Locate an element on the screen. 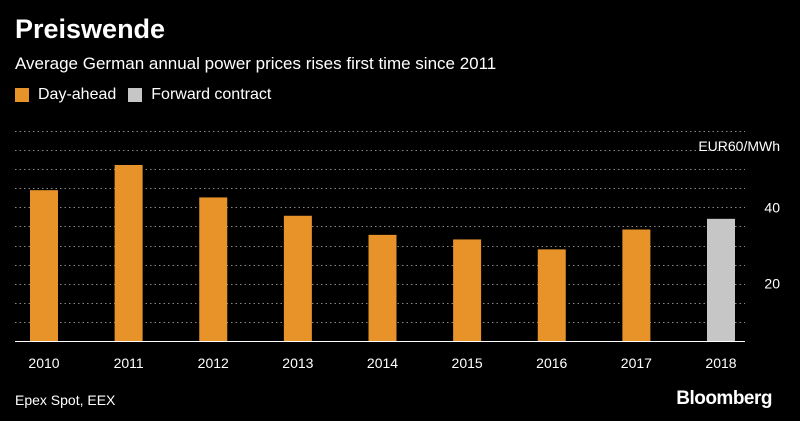  legend-item-forward-contract: Forward contract is located at coordinates (199, 95).